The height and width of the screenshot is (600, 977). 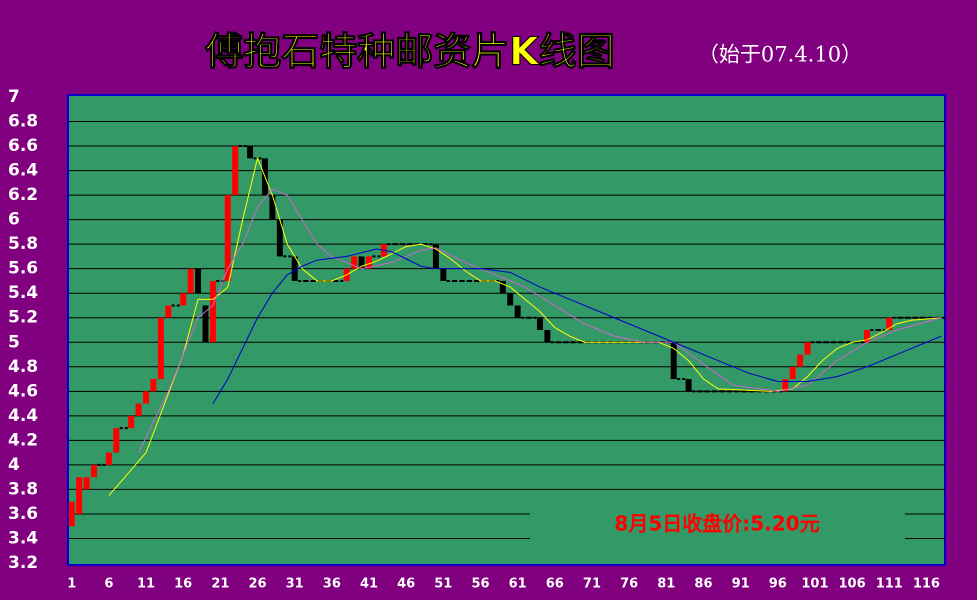 I want to click on x-tick-label: 91, so click(x=741, y=584).